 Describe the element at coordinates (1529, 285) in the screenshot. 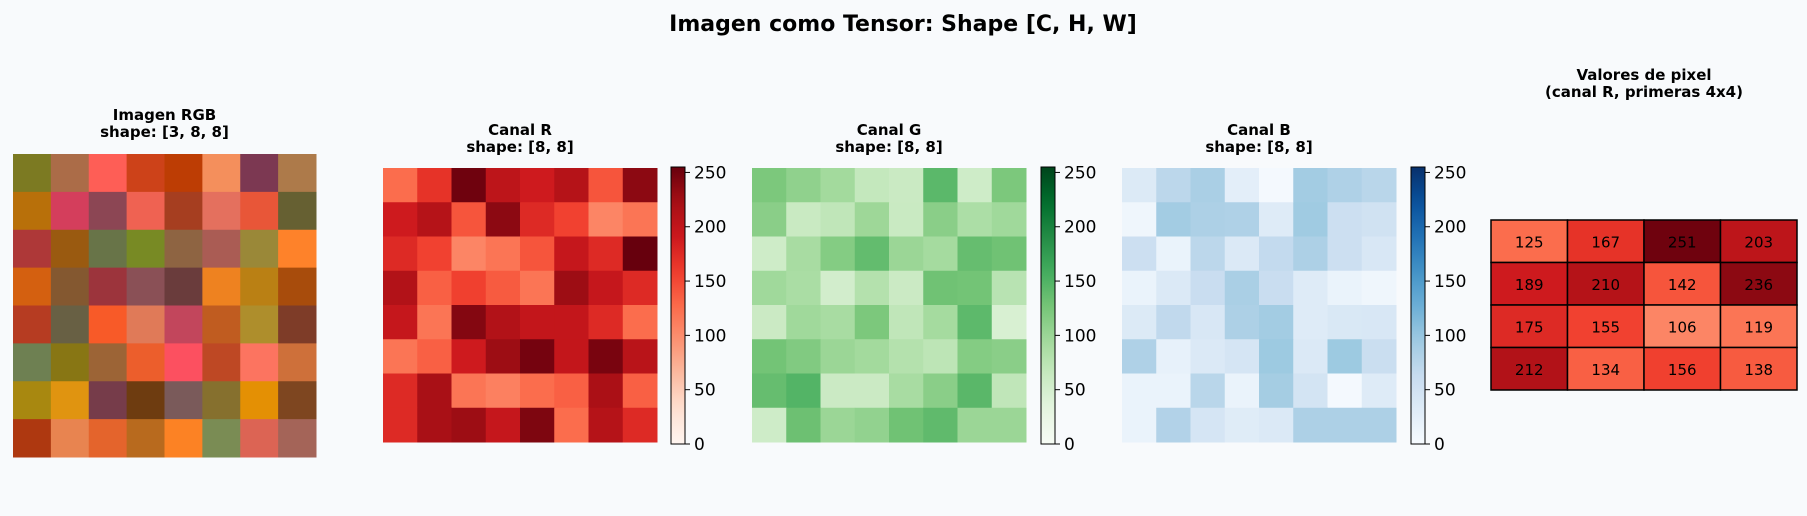

I see `pixel-table-value: 189` at that location.